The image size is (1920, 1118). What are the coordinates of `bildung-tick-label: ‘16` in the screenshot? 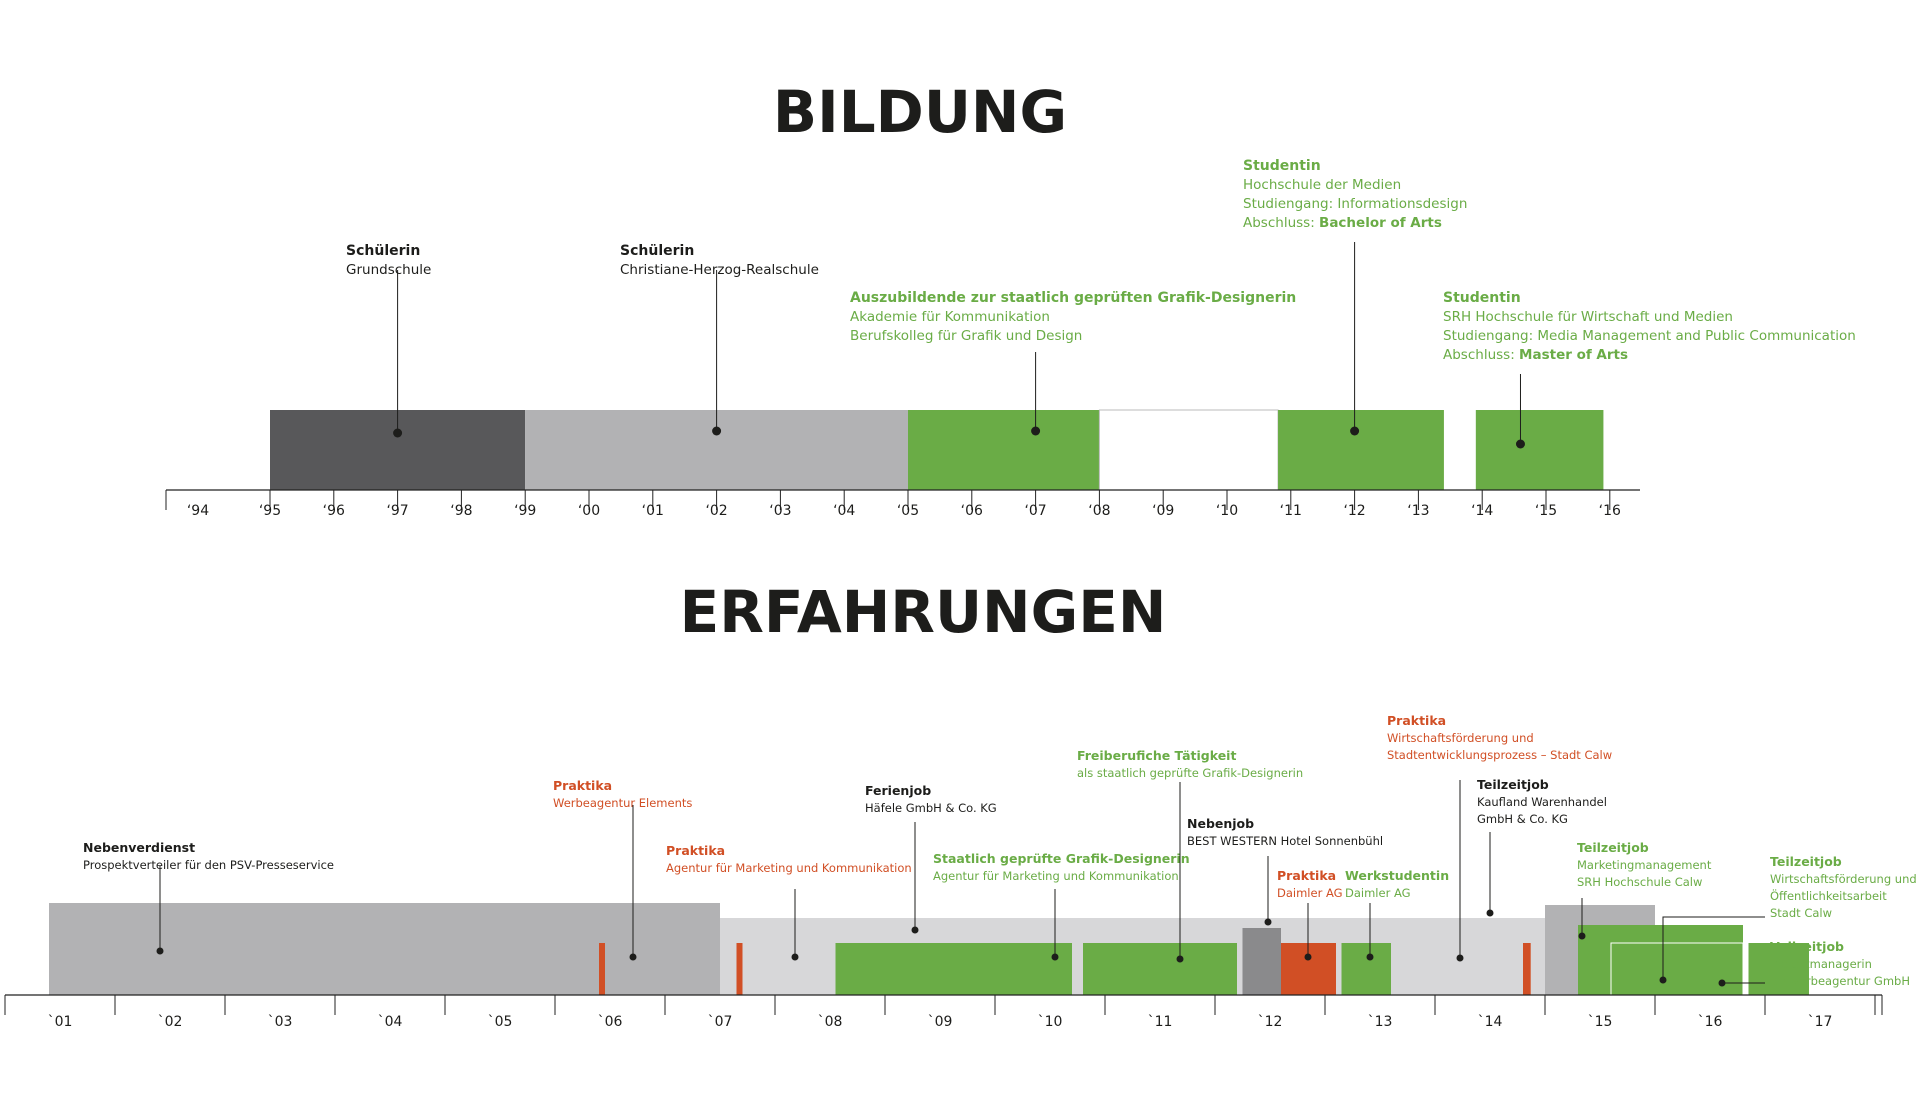 It's located at (1610, 511).